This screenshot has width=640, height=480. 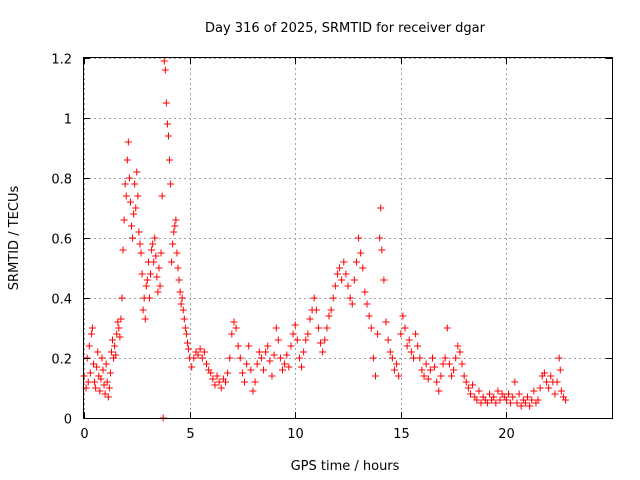 What do you see at coordinates (68, 420) in the screenshot?
I see `y-tick-label: 0` at bounding box center [68, 420].